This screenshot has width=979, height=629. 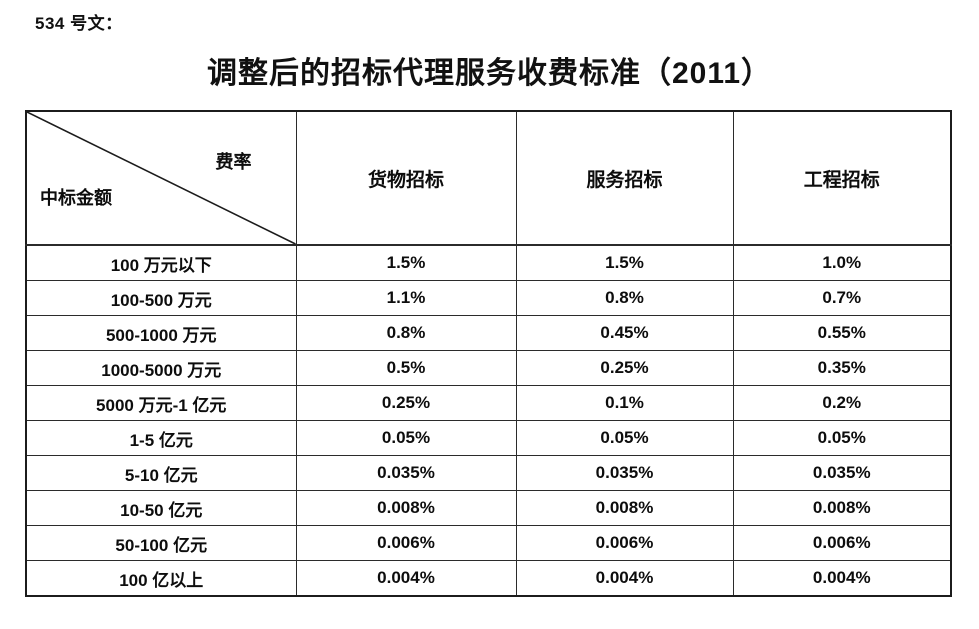 What do you see at coordinates (161, 473) in the screenshot?
I see `amount-cell: 5-10 亿元` at bounding box center [161, 473].